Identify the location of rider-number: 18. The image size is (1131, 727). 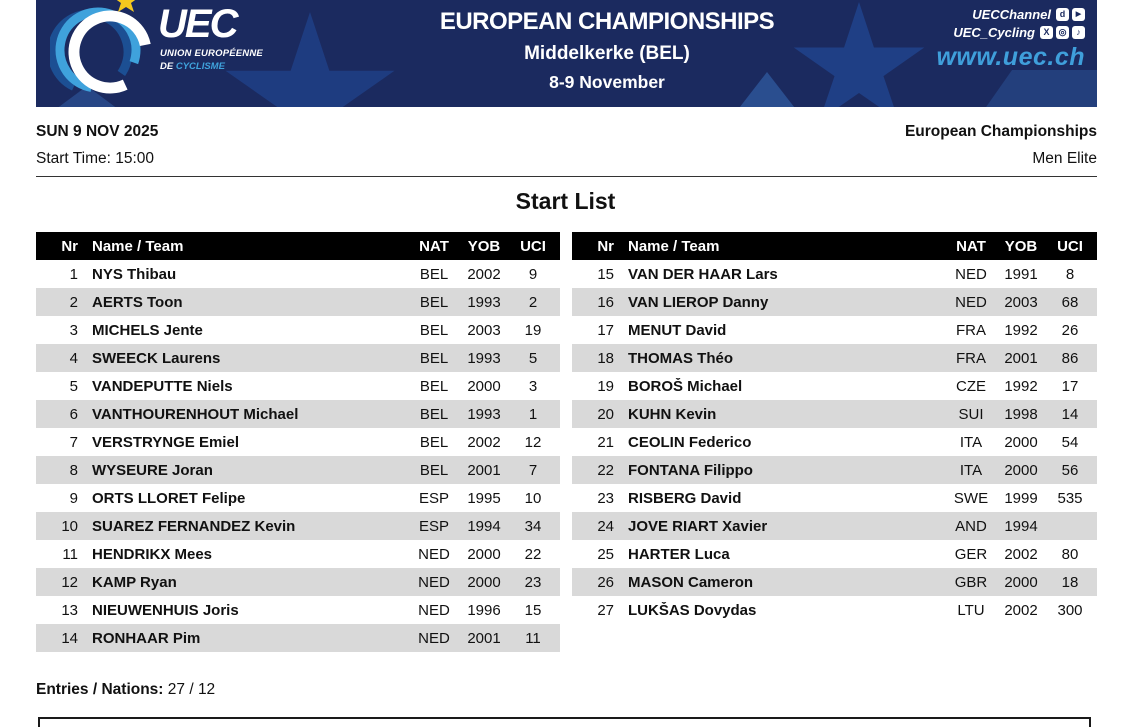
(605, 358).